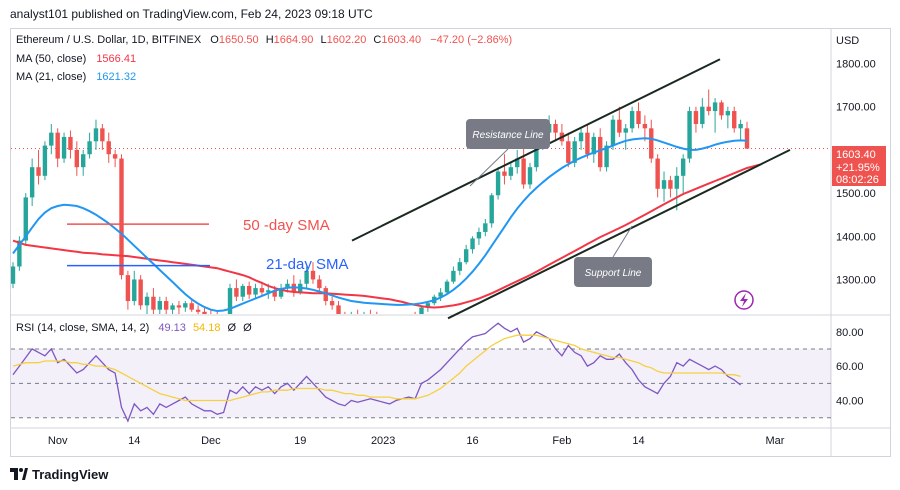 This screenshot has height=490, width=900. Describe the element at coordinates (850, 333) in the screenshot. I see `rsi-tick-label: 80.00` at that location.